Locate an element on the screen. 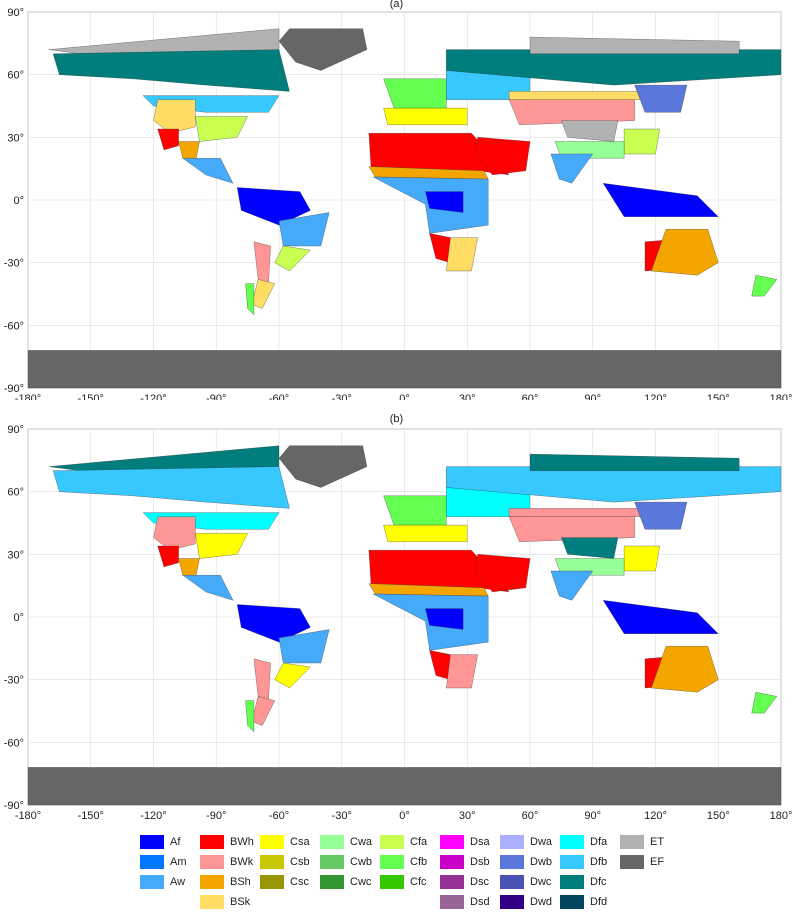 The width and height of the screenshot is (793, 913). legend-label: BSh is located at coordinates (240, 882).